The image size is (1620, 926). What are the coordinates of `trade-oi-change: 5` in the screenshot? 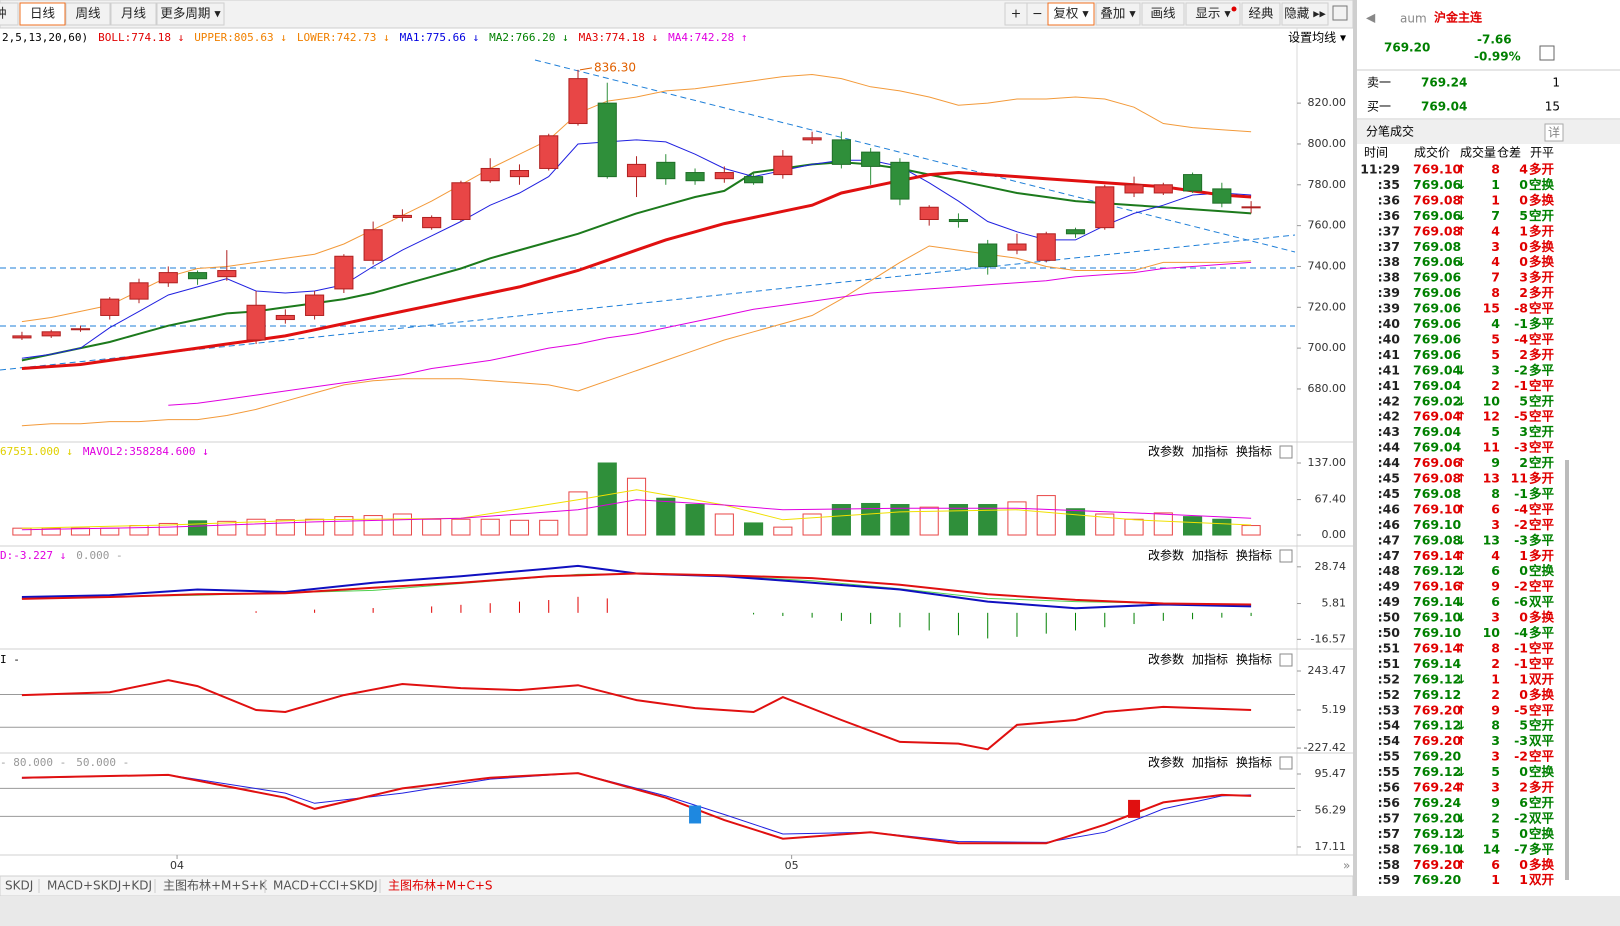 It's located at (1523, 400).